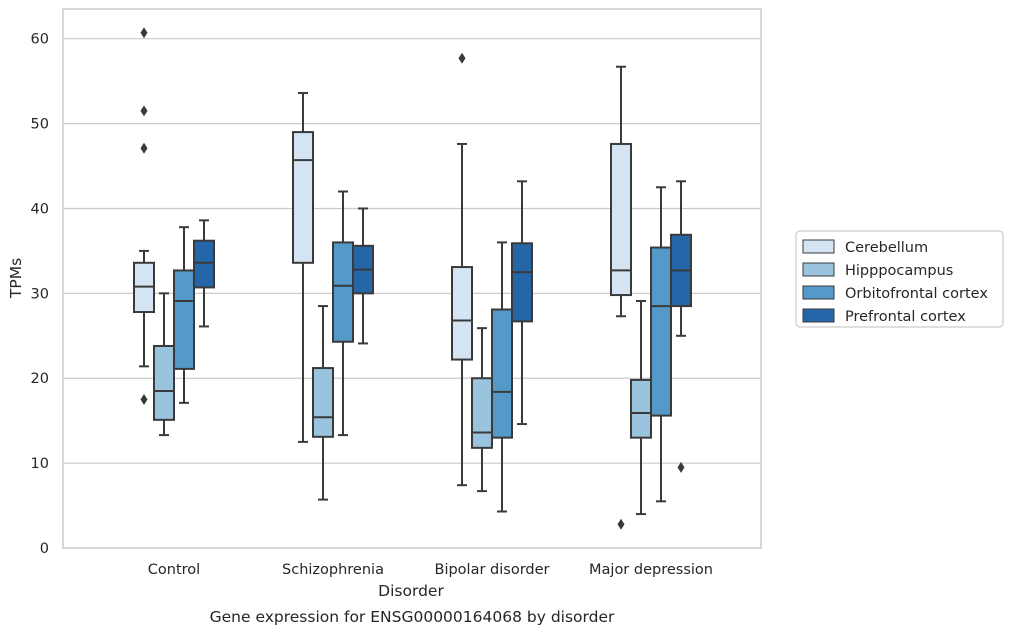  Describe the element at coordinates (651, 570) in the screenshot. I see `x-tick-label: Major depression` at that location.